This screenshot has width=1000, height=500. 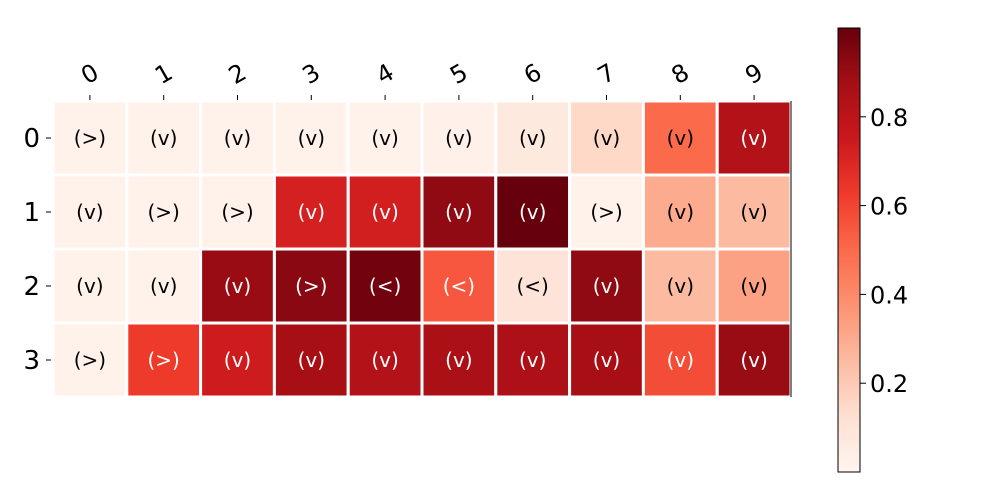 I want to click on heatmap-cell-r1-c1, so click(x=164, y=212).